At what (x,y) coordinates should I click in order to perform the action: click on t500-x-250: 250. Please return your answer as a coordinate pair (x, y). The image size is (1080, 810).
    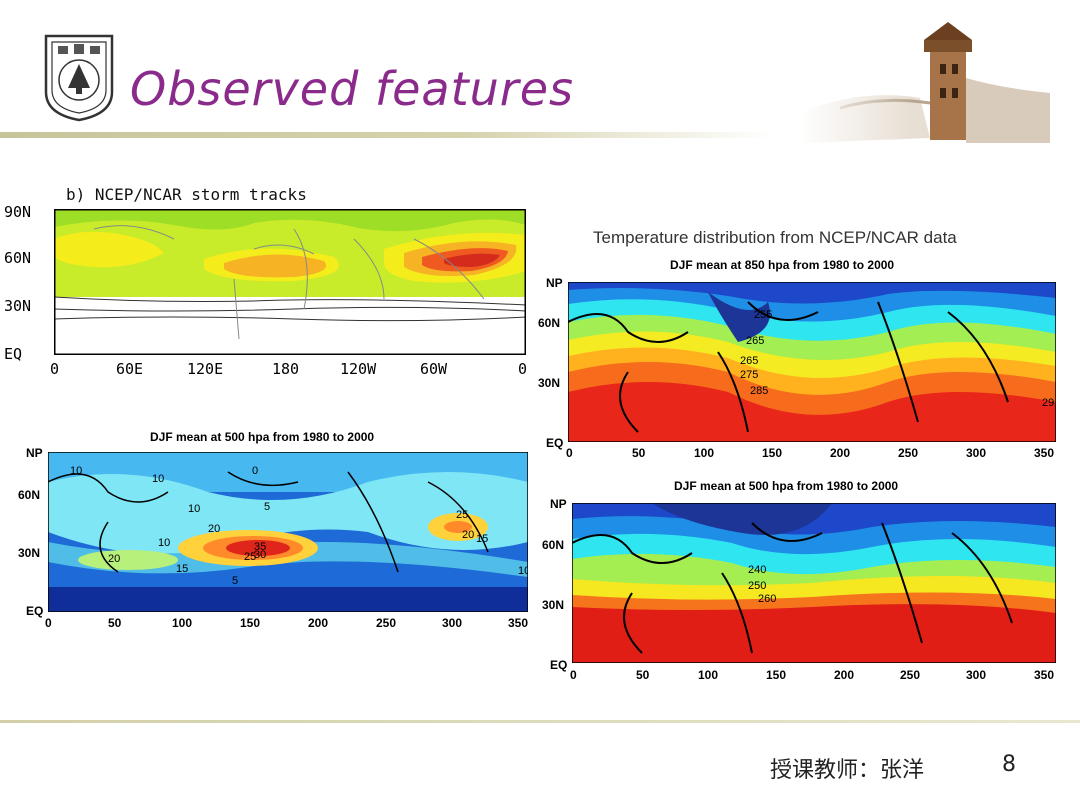
    Looking at the image, I should click on (910, 675).